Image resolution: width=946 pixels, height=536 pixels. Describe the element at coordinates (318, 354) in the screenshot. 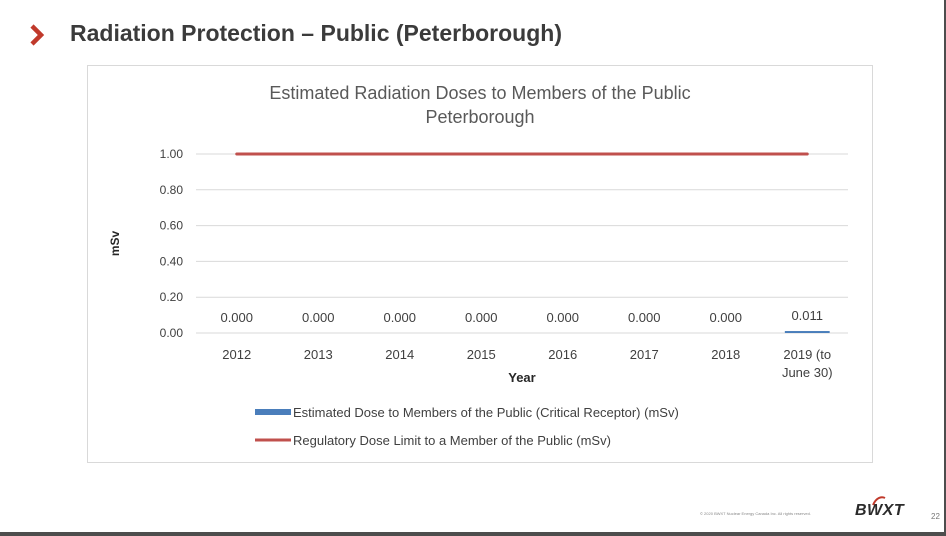

I see `x-tick-label: 2013` at that location.